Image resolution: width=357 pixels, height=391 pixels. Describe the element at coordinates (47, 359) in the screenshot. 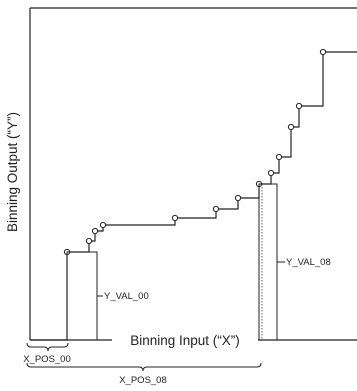

I see `x-pos-00-label: X_POS_00` at that location.